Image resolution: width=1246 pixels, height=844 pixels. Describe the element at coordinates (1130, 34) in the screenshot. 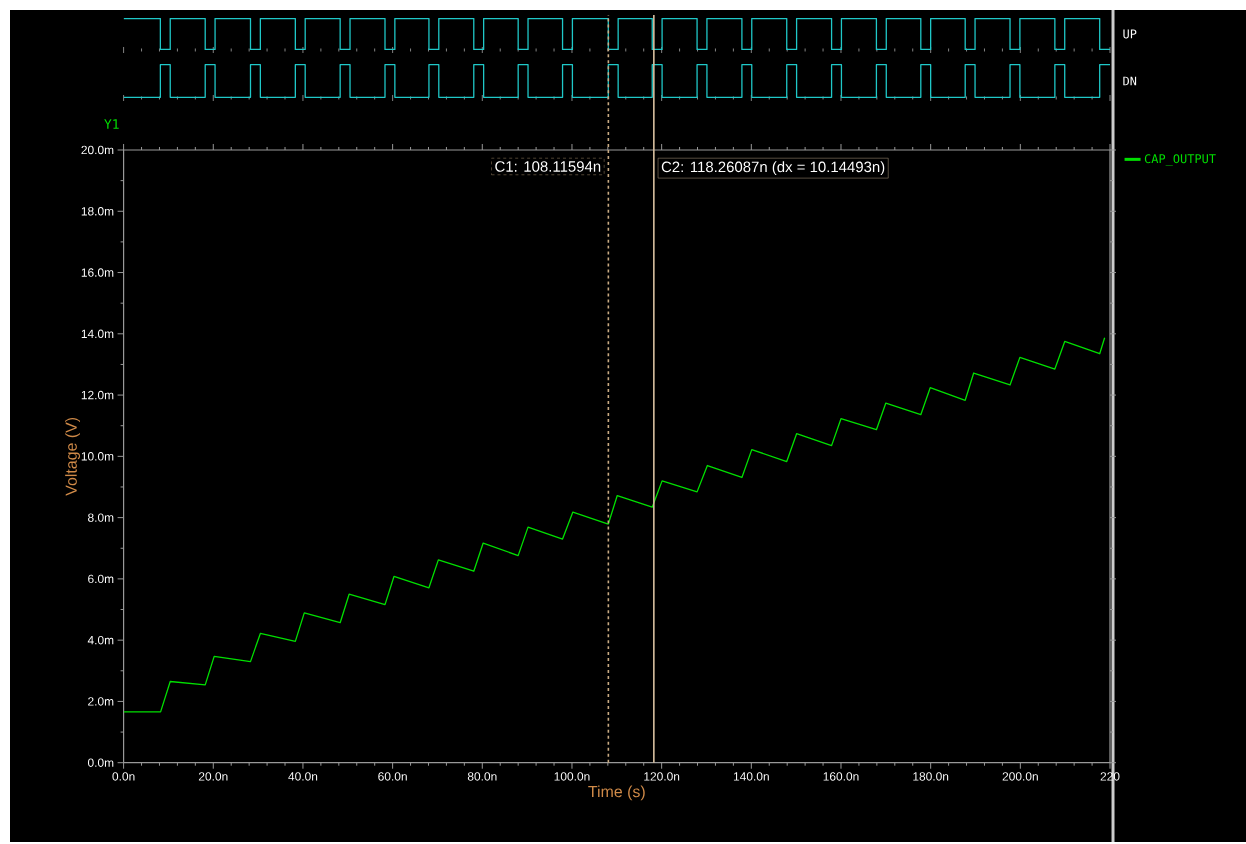

I see `series-label: UP` at that location.